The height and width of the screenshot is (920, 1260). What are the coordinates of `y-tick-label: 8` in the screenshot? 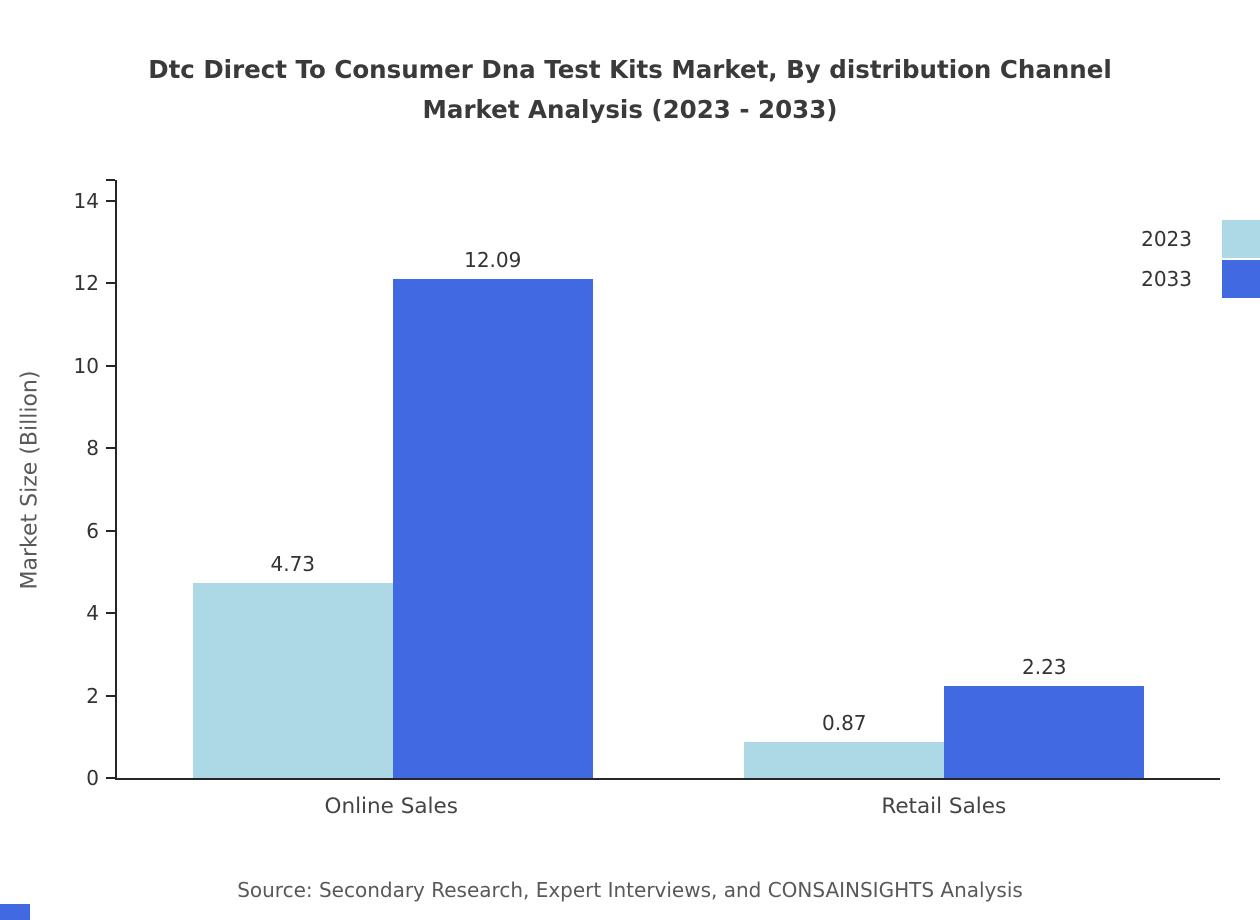 It's located at (92, 448).